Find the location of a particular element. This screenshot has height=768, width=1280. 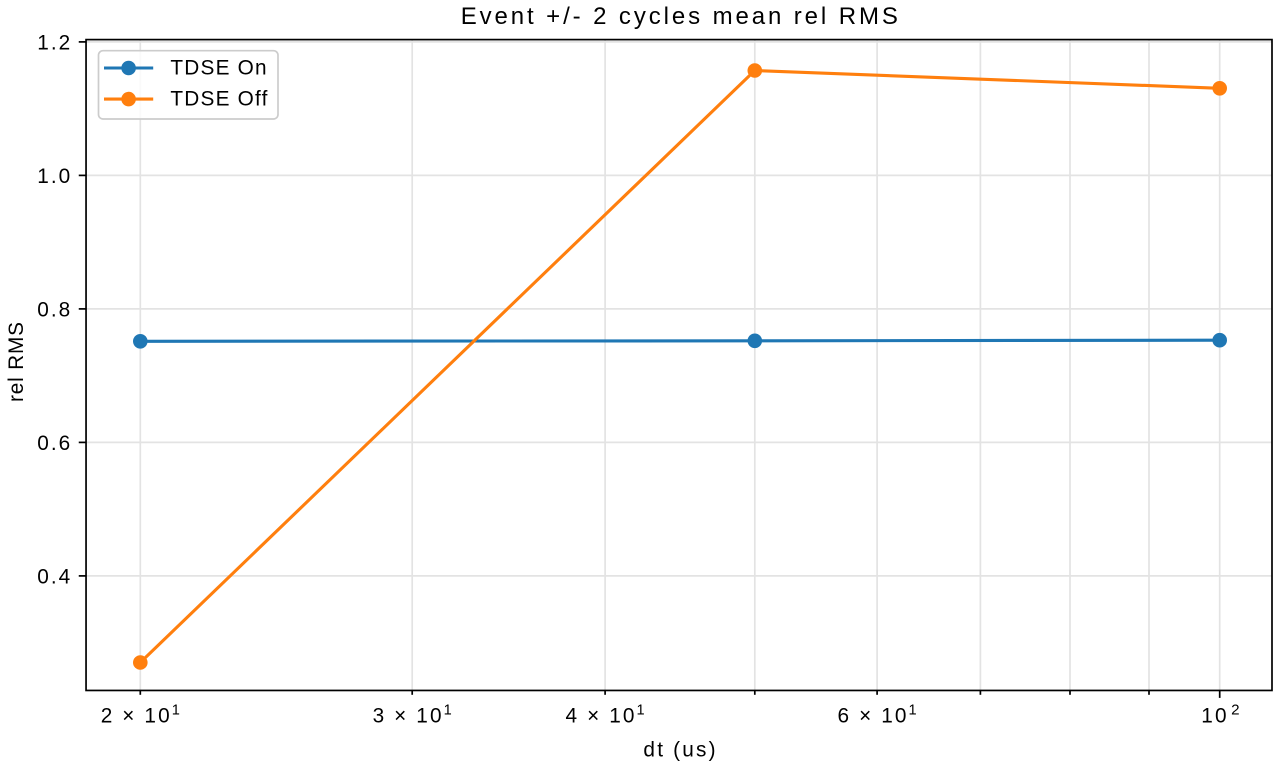

svg-text: 2 × 101 is located at coordinates (141, 714).